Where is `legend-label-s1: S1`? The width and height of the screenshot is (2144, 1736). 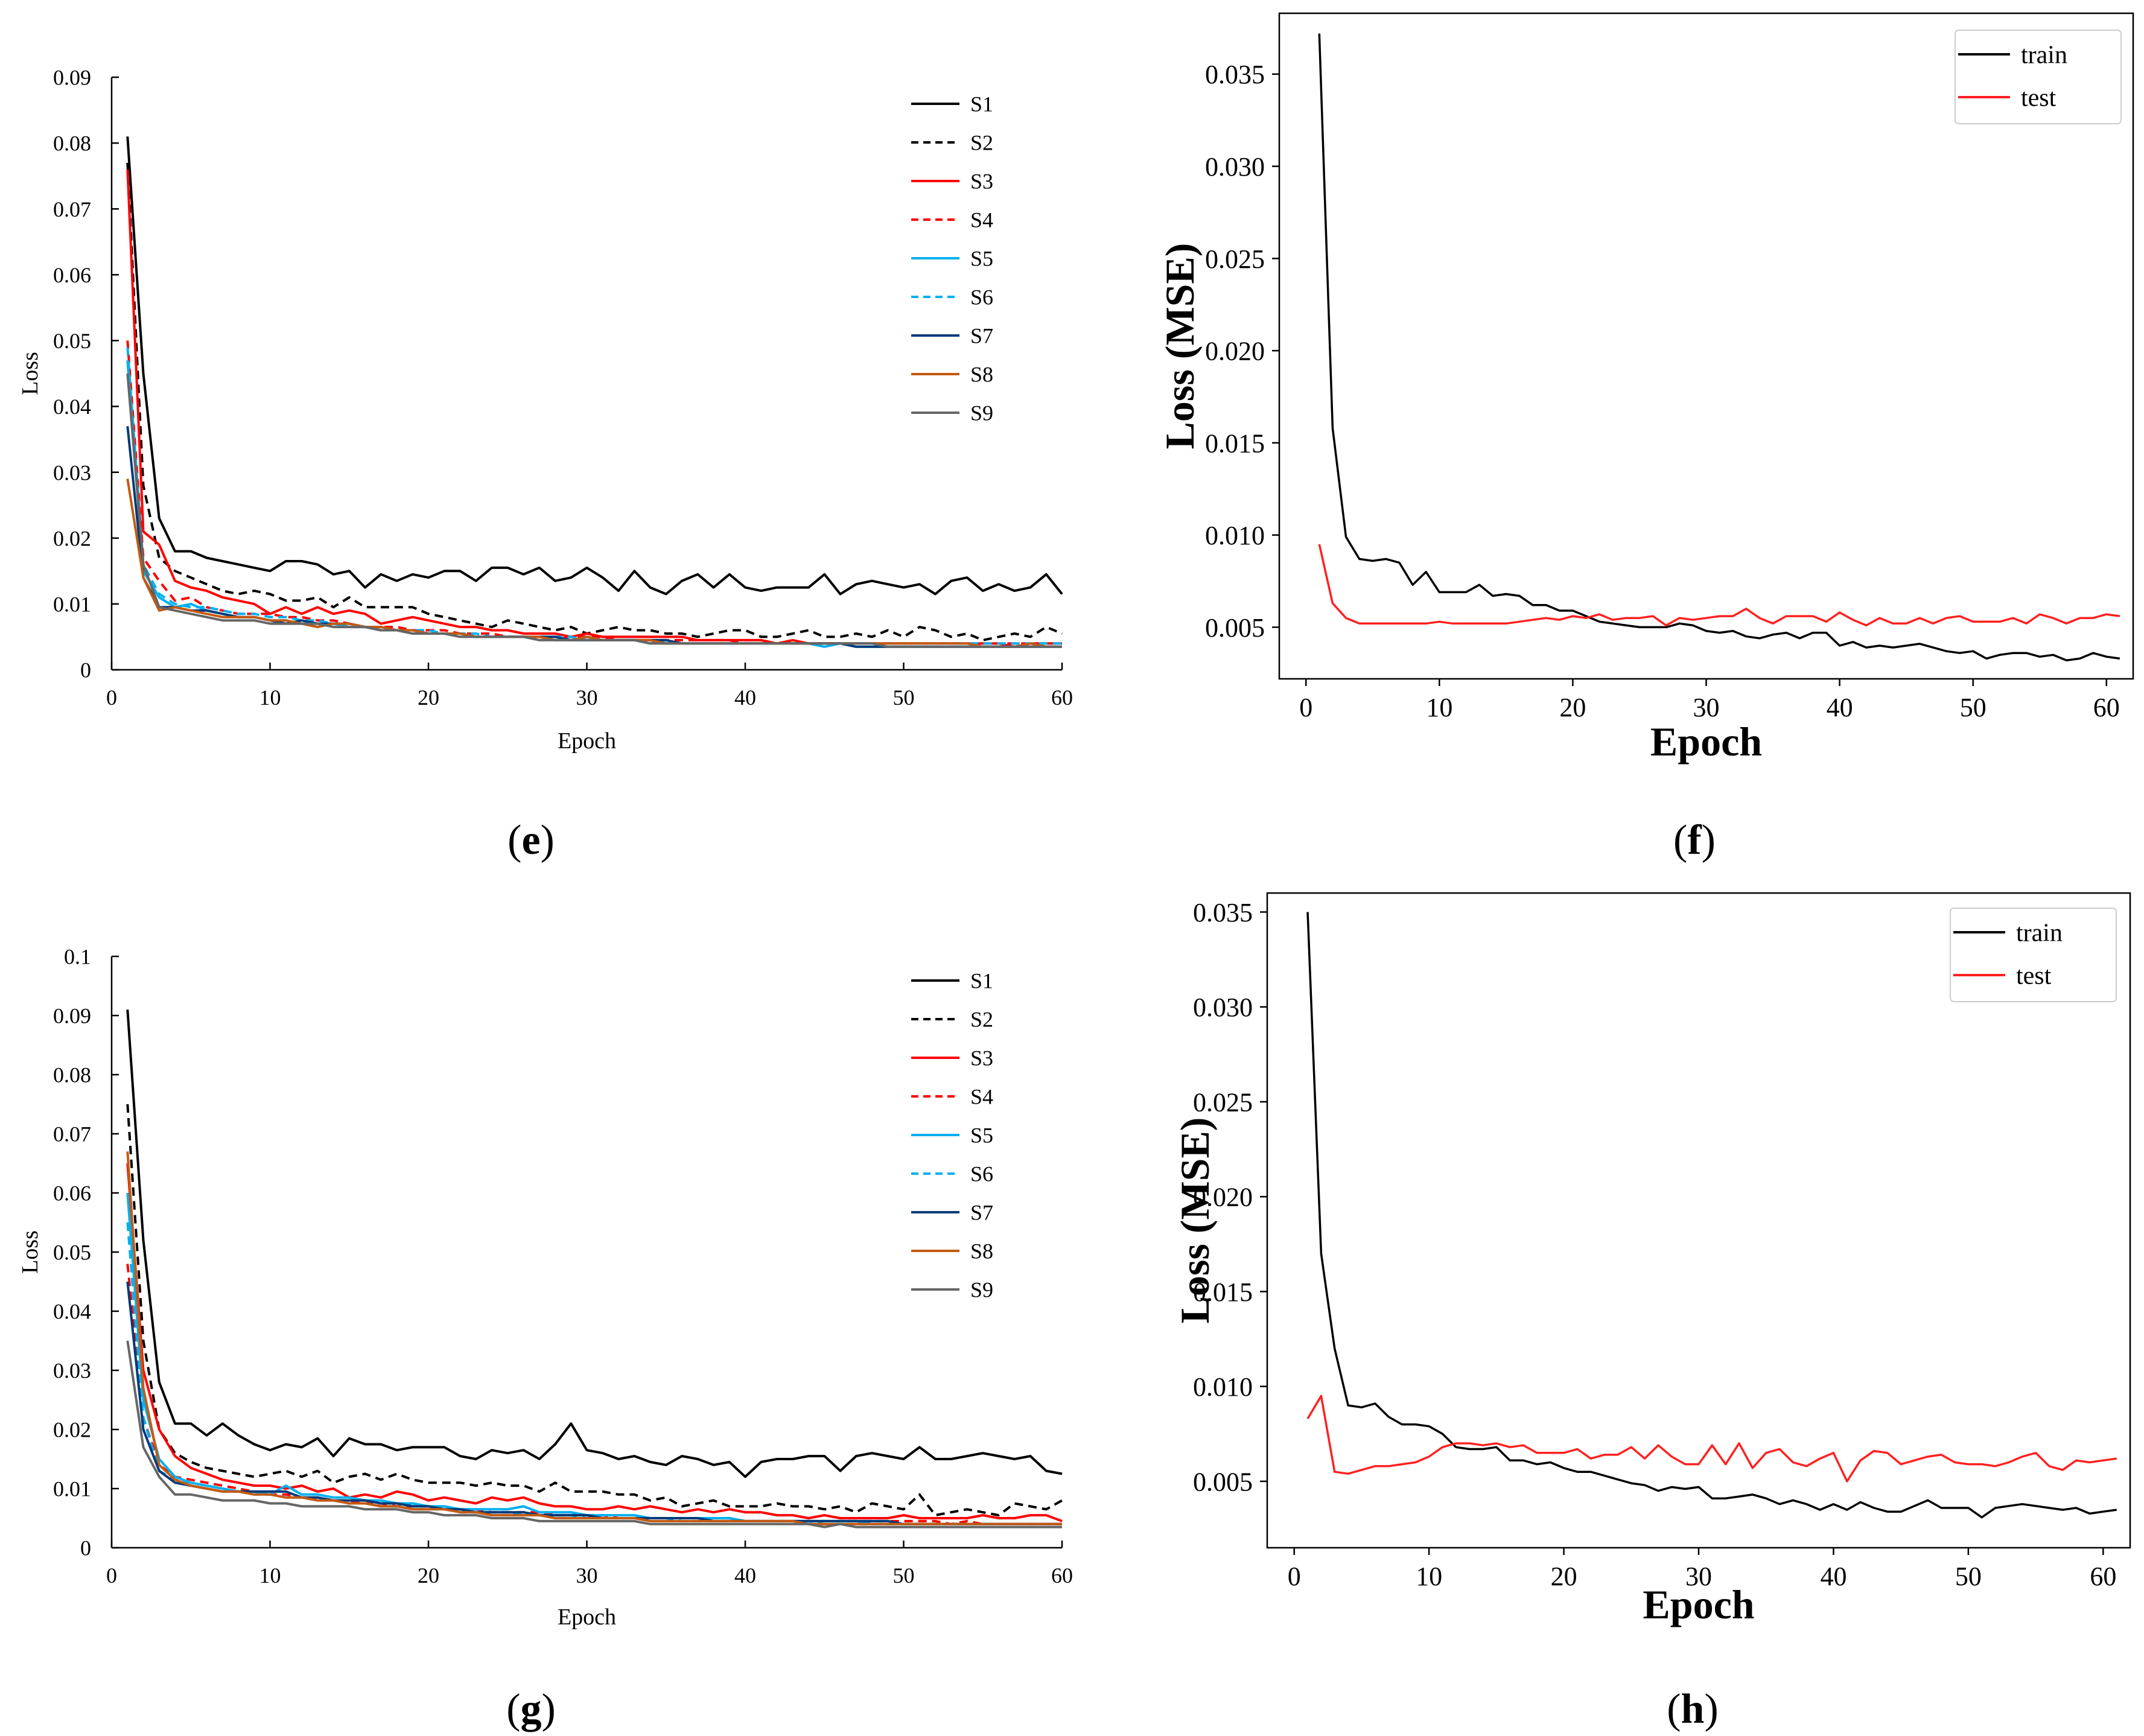 legend-label-s1: S1 is located at coordinates (981, 104).